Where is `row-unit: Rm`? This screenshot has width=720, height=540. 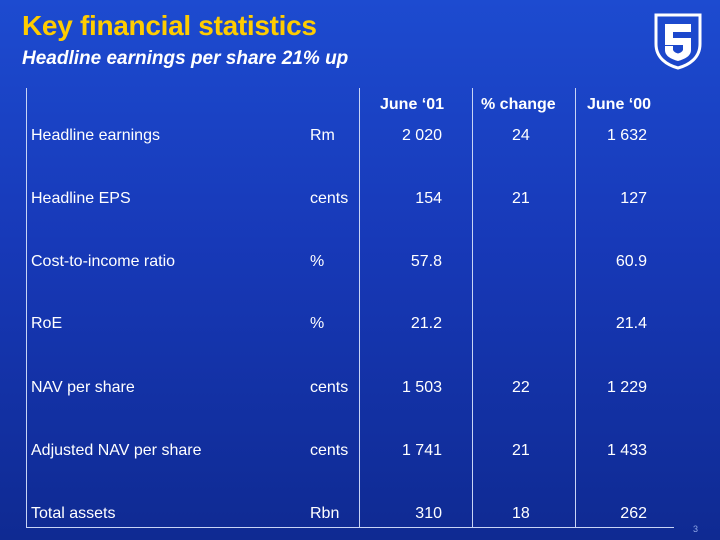 row-unit: Rm is located at coordinates (322, 135).